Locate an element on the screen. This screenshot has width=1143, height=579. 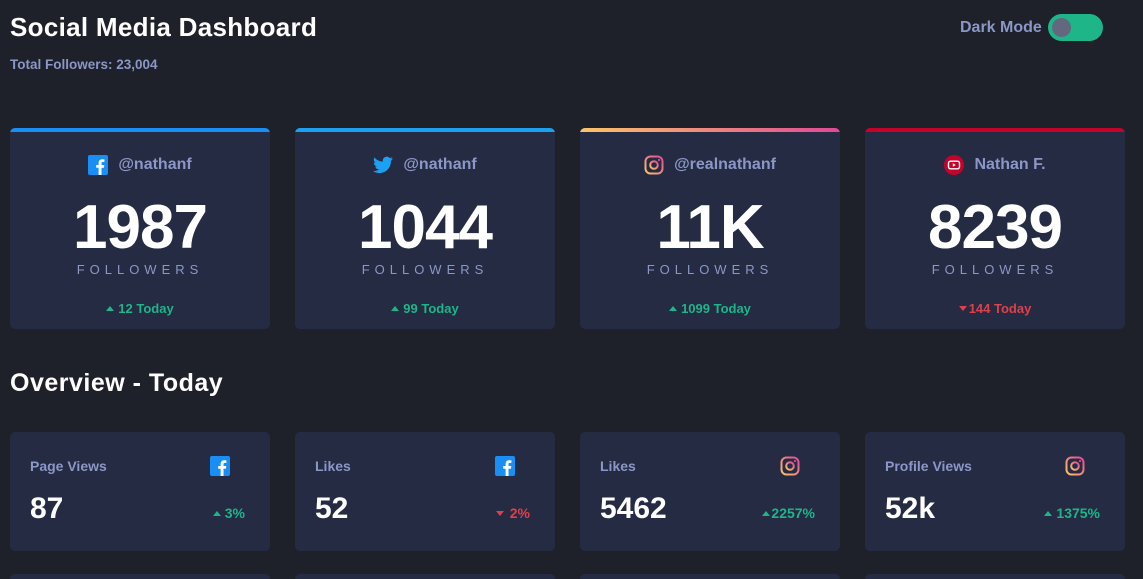
today-change: 1099 Today is located at coordinates (710, 308).